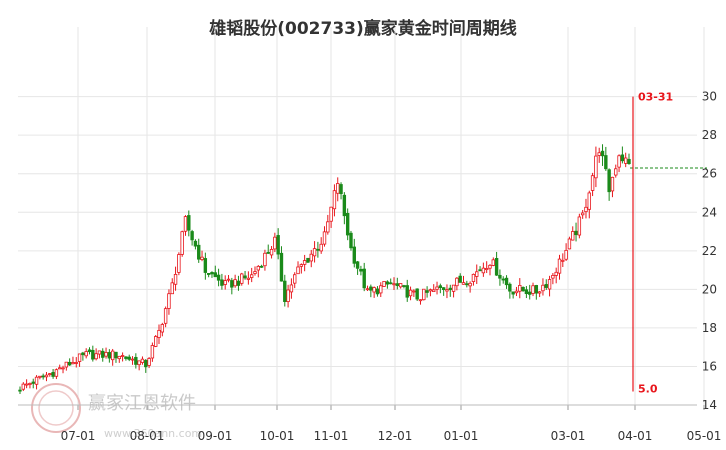 The height and width of the screenshot is (450, 726). I want to click on y-tick-label: 16, so click(709, 366).